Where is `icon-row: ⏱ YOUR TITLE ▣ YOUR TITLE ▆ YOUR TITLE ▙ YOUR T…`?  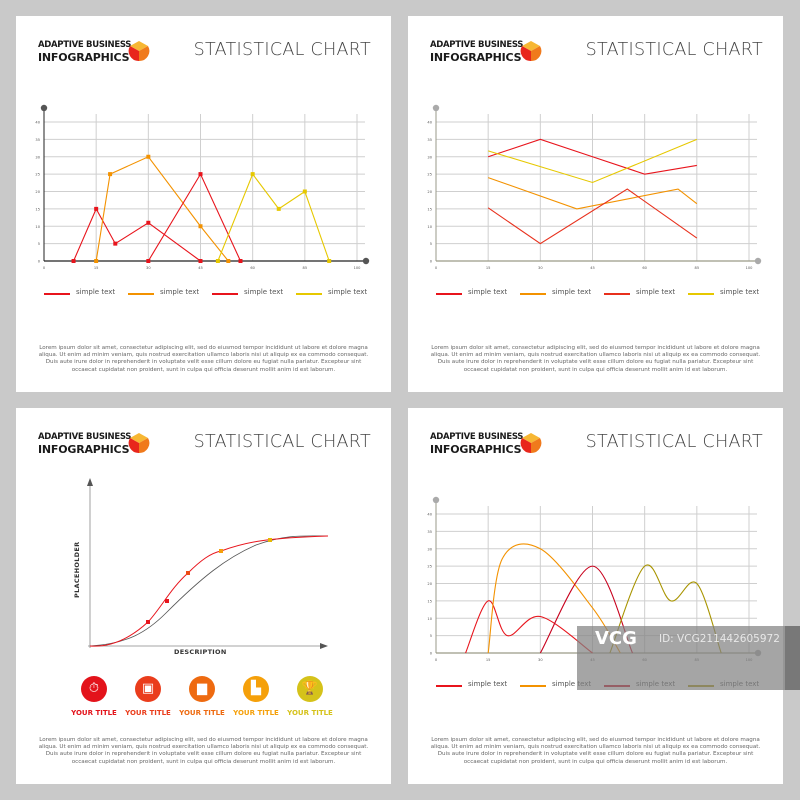
icon-row: ⏱ YOUR TITLE ▣ YOUR TITLE ▆ YOUR TITLE ▙ YOUR T… is located at coordinates (203, 696).